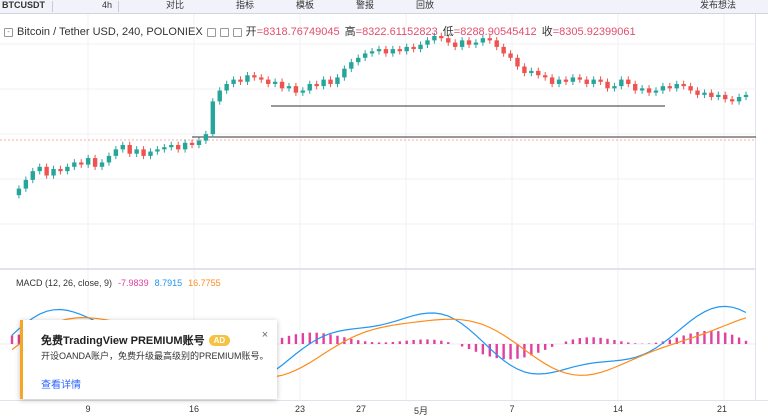 Image resolution: width=768 pixels, height=418 pixels. What do you see at coordinates (219, 340) in the screenshot?
I see `ad-badge: AD` at bounding box center [219, 340].